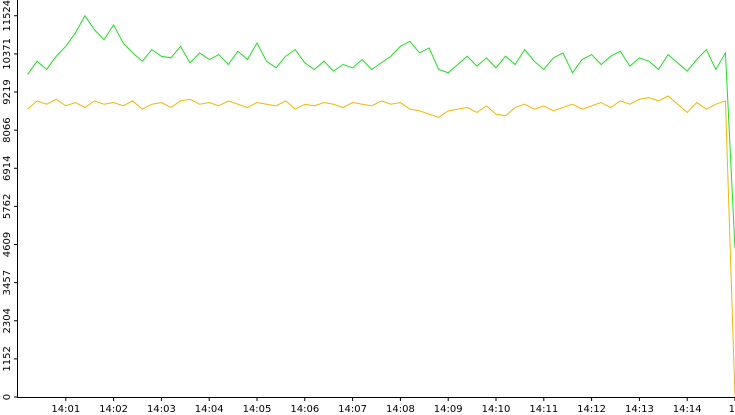  I want to click on y-tick-label: 2304, so click(7, 320).